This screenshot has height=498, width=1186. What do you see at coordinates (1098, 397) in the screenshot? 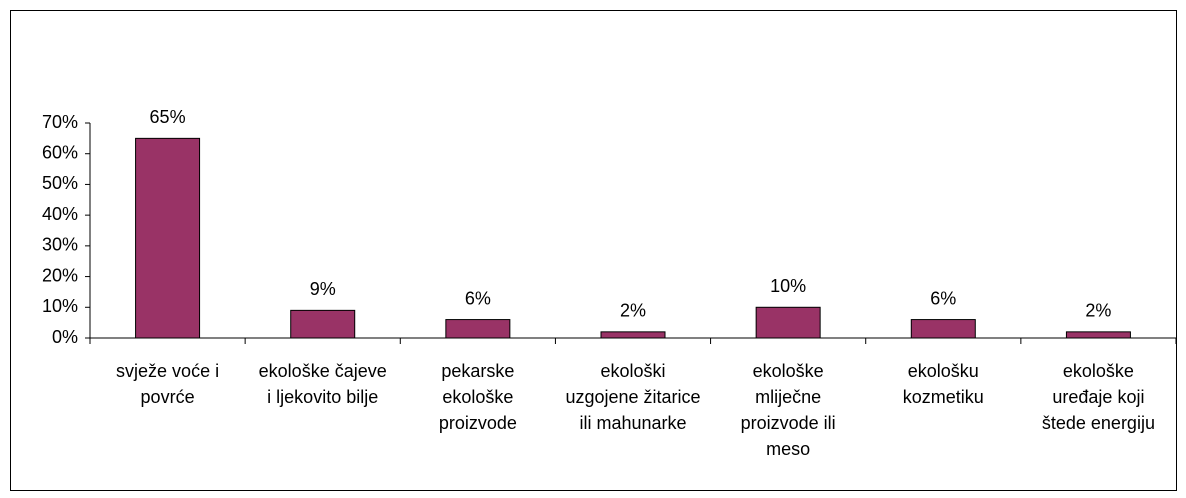
I see `x-tick-label: ekološke uređaje koji štede energiju` at bounding box center [1098, 397].